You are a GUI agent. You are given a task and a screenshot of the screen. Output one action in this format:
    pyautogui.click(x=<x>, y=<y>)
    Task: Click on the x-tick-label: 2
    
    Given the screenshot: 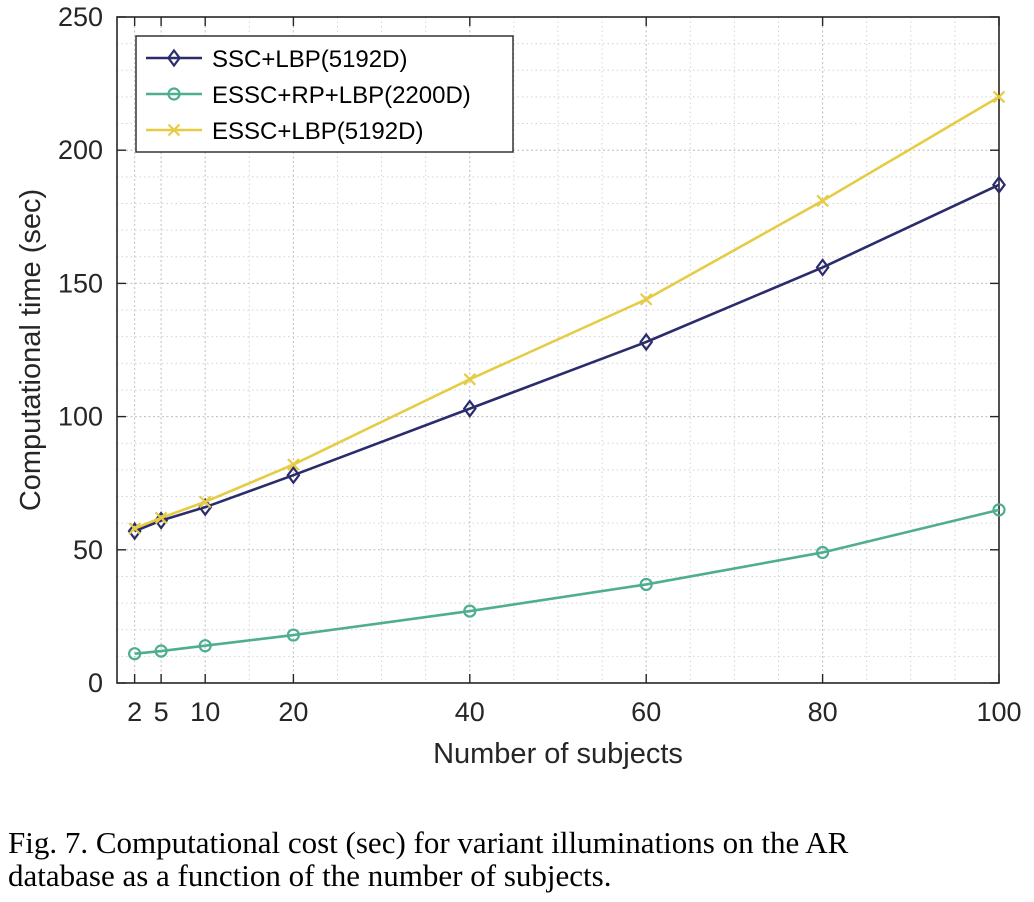 What is the action you would take?
    pyautogui.click(x=134, y=712)
    